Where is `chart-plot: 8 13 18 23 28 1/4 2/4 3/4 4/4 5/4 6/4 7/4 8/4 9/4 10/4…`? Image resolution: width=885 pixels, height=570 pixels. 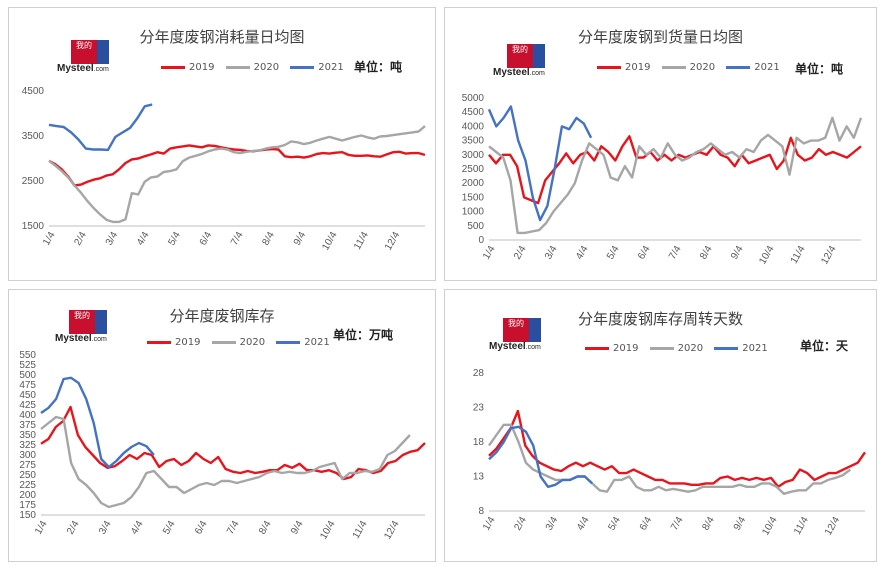
chart-plot: 8 13 18 23 28 1/4 2/4 3/4 4/4 5/4 6/4 7/4 8/4 9/4 10/4… is located at coordinates (669, 453).